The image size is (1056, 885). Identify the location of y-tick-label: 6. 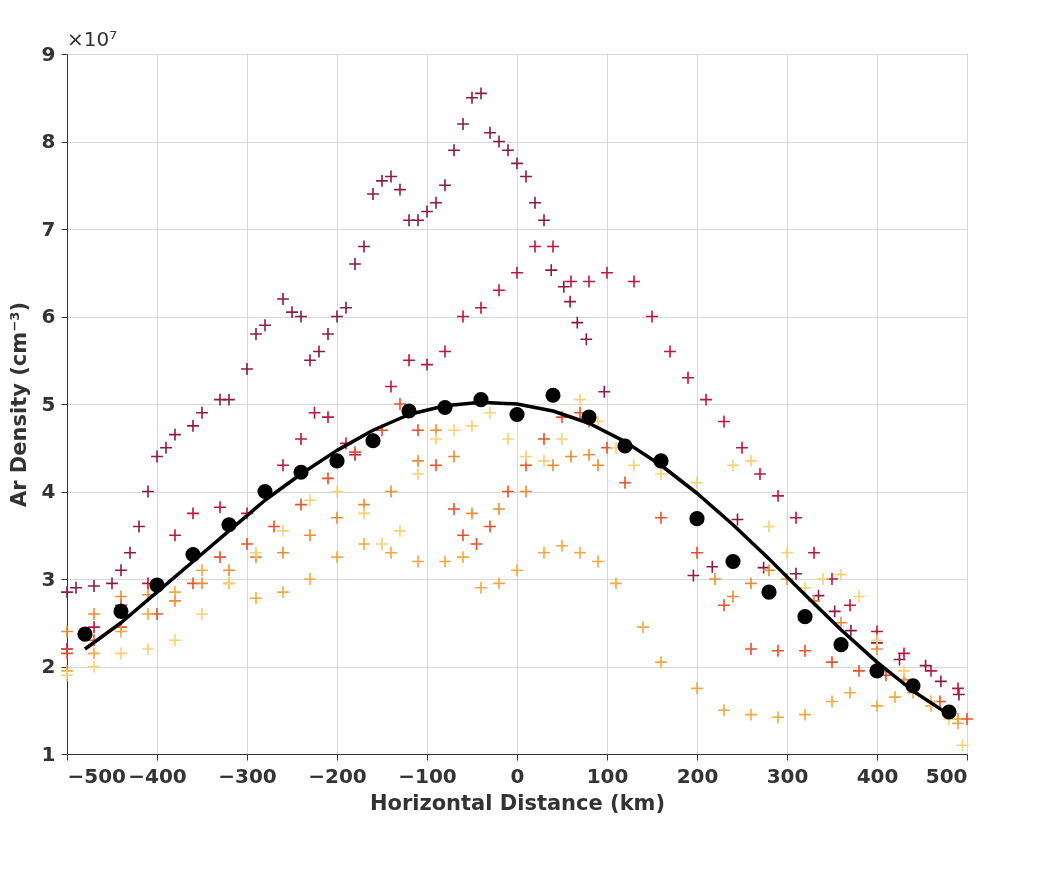
(48, 316).